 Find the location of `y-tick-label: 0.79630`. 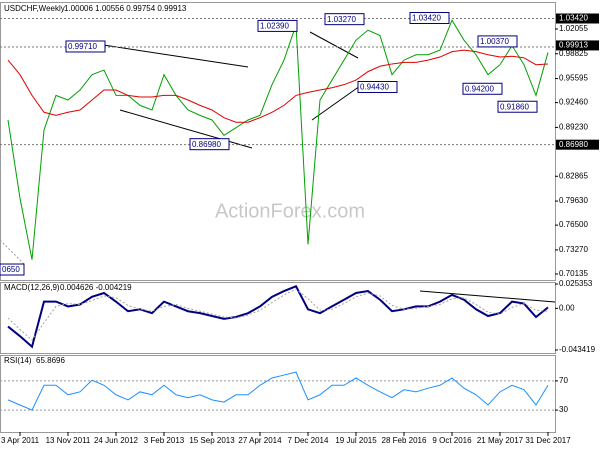

y-tick-label: 0.79630 is located at coordinates (573, 200).